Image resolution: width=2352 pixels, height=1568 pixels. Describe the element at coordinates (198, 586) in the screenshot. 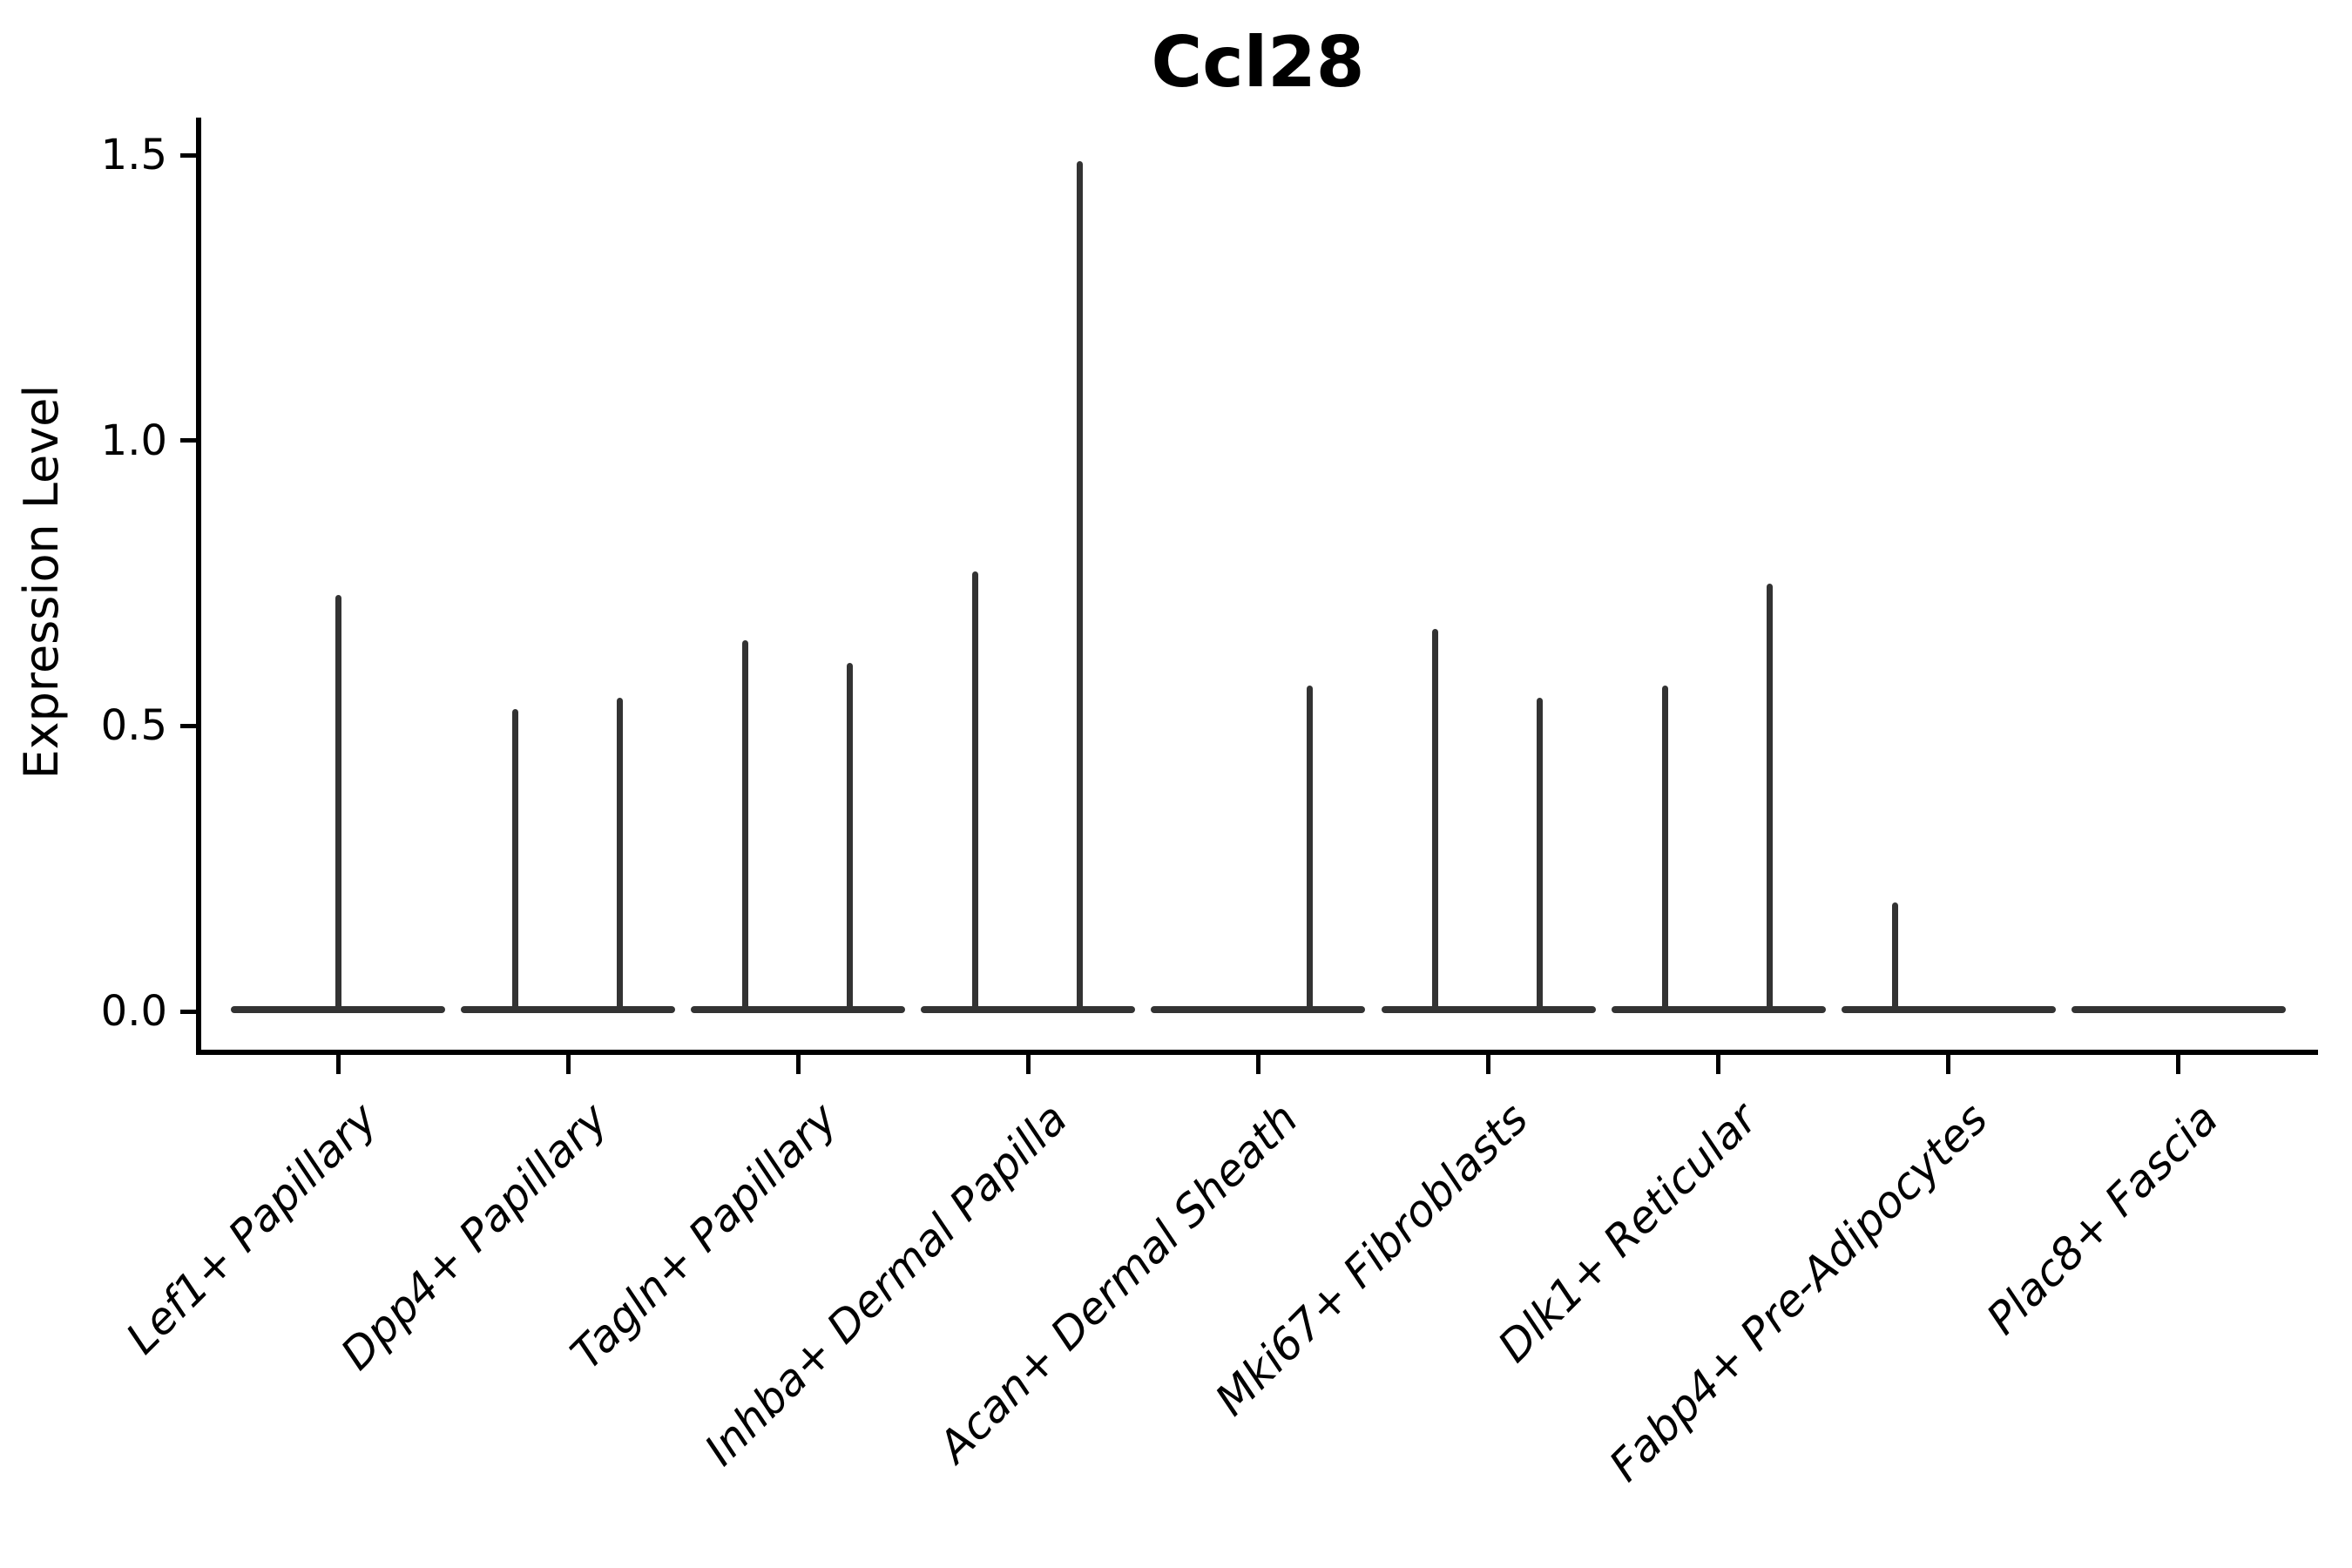

I see `y-axis-spine` at that location.